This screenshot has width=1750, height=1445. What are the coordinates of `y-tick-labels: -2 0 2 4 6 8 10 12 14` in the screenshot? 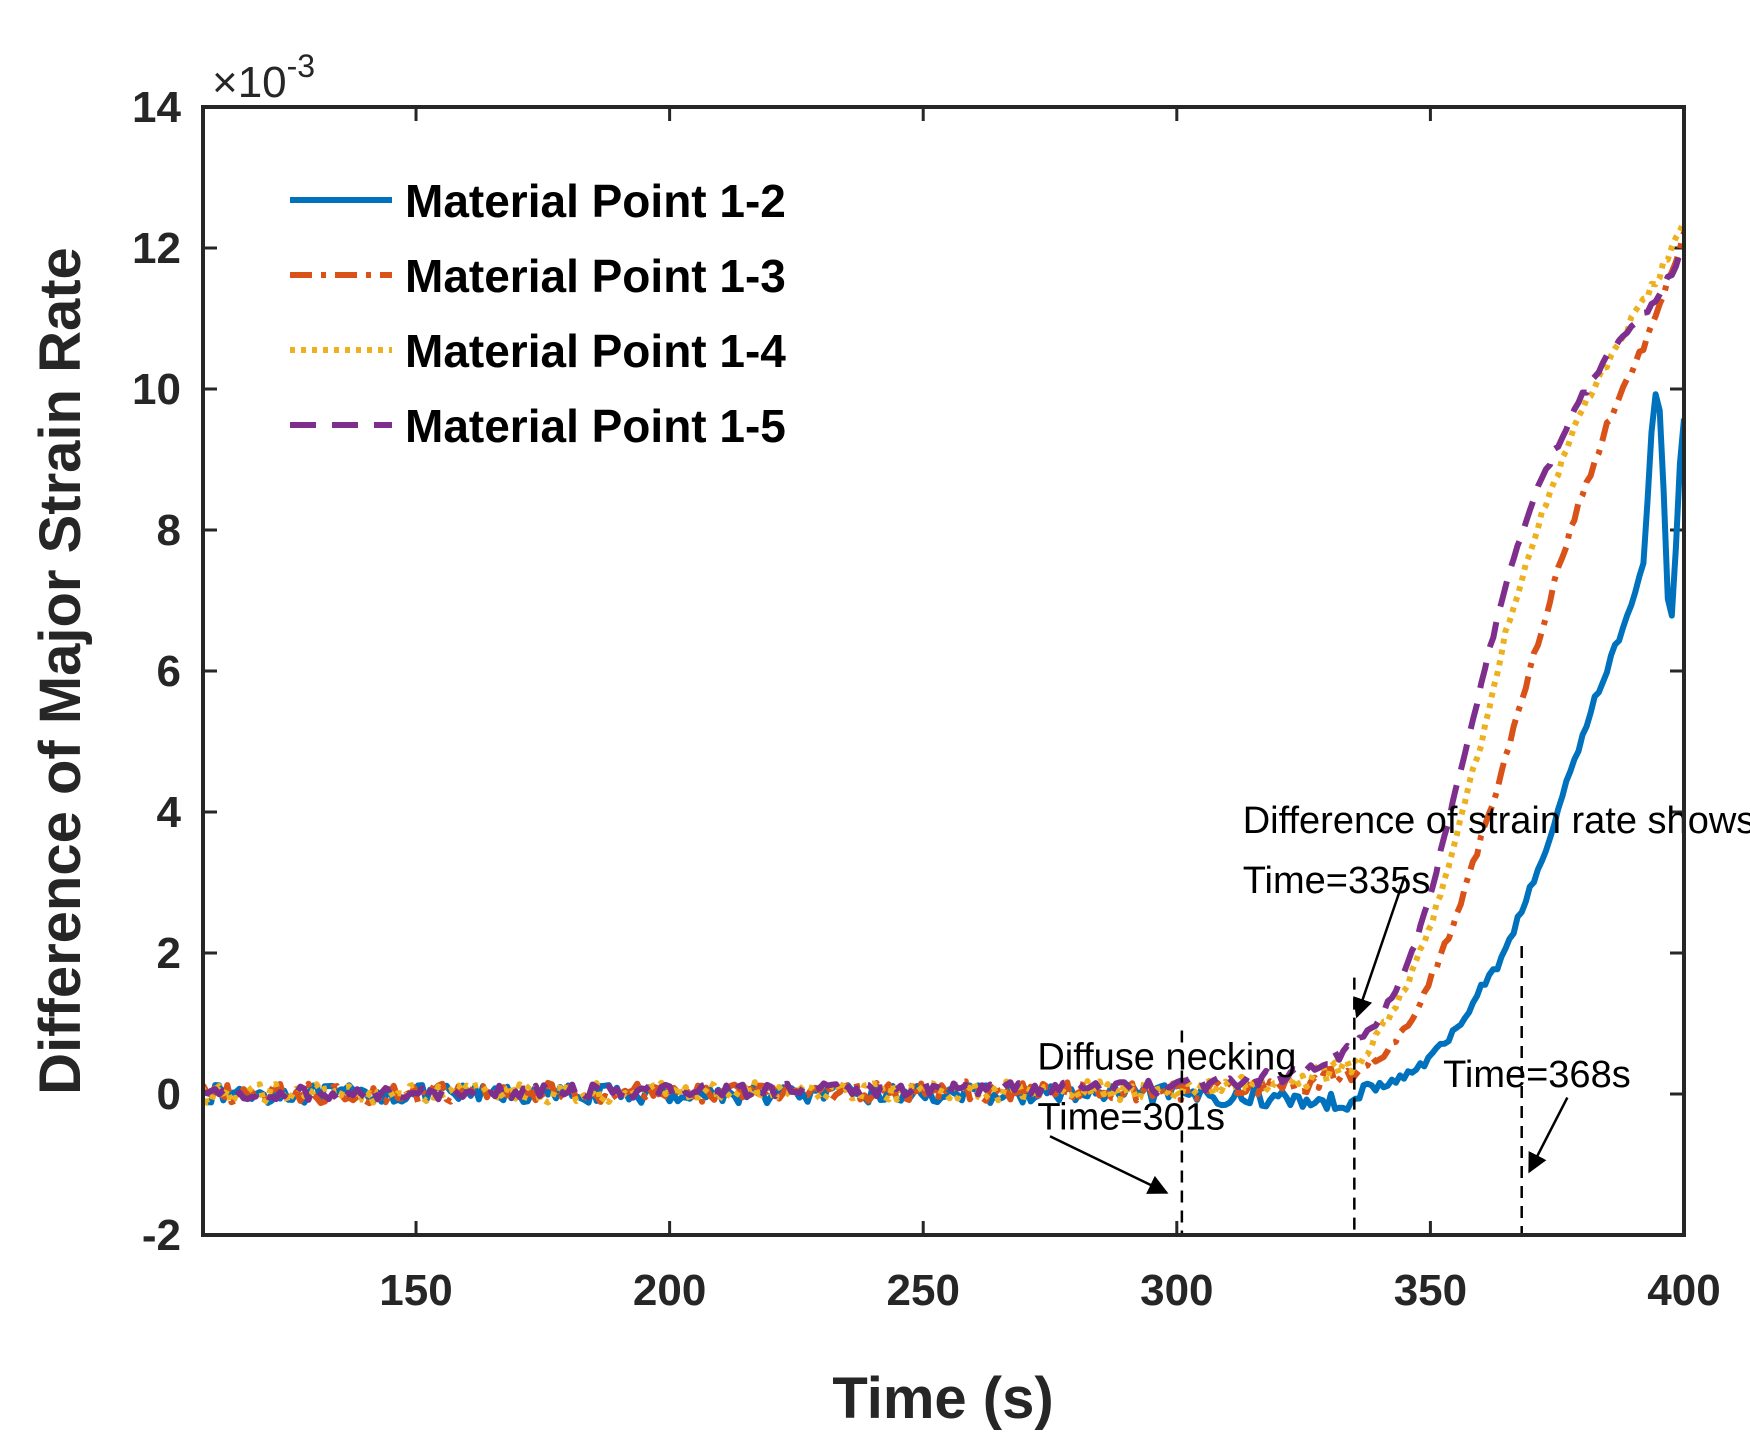 It's located at (156, 671).